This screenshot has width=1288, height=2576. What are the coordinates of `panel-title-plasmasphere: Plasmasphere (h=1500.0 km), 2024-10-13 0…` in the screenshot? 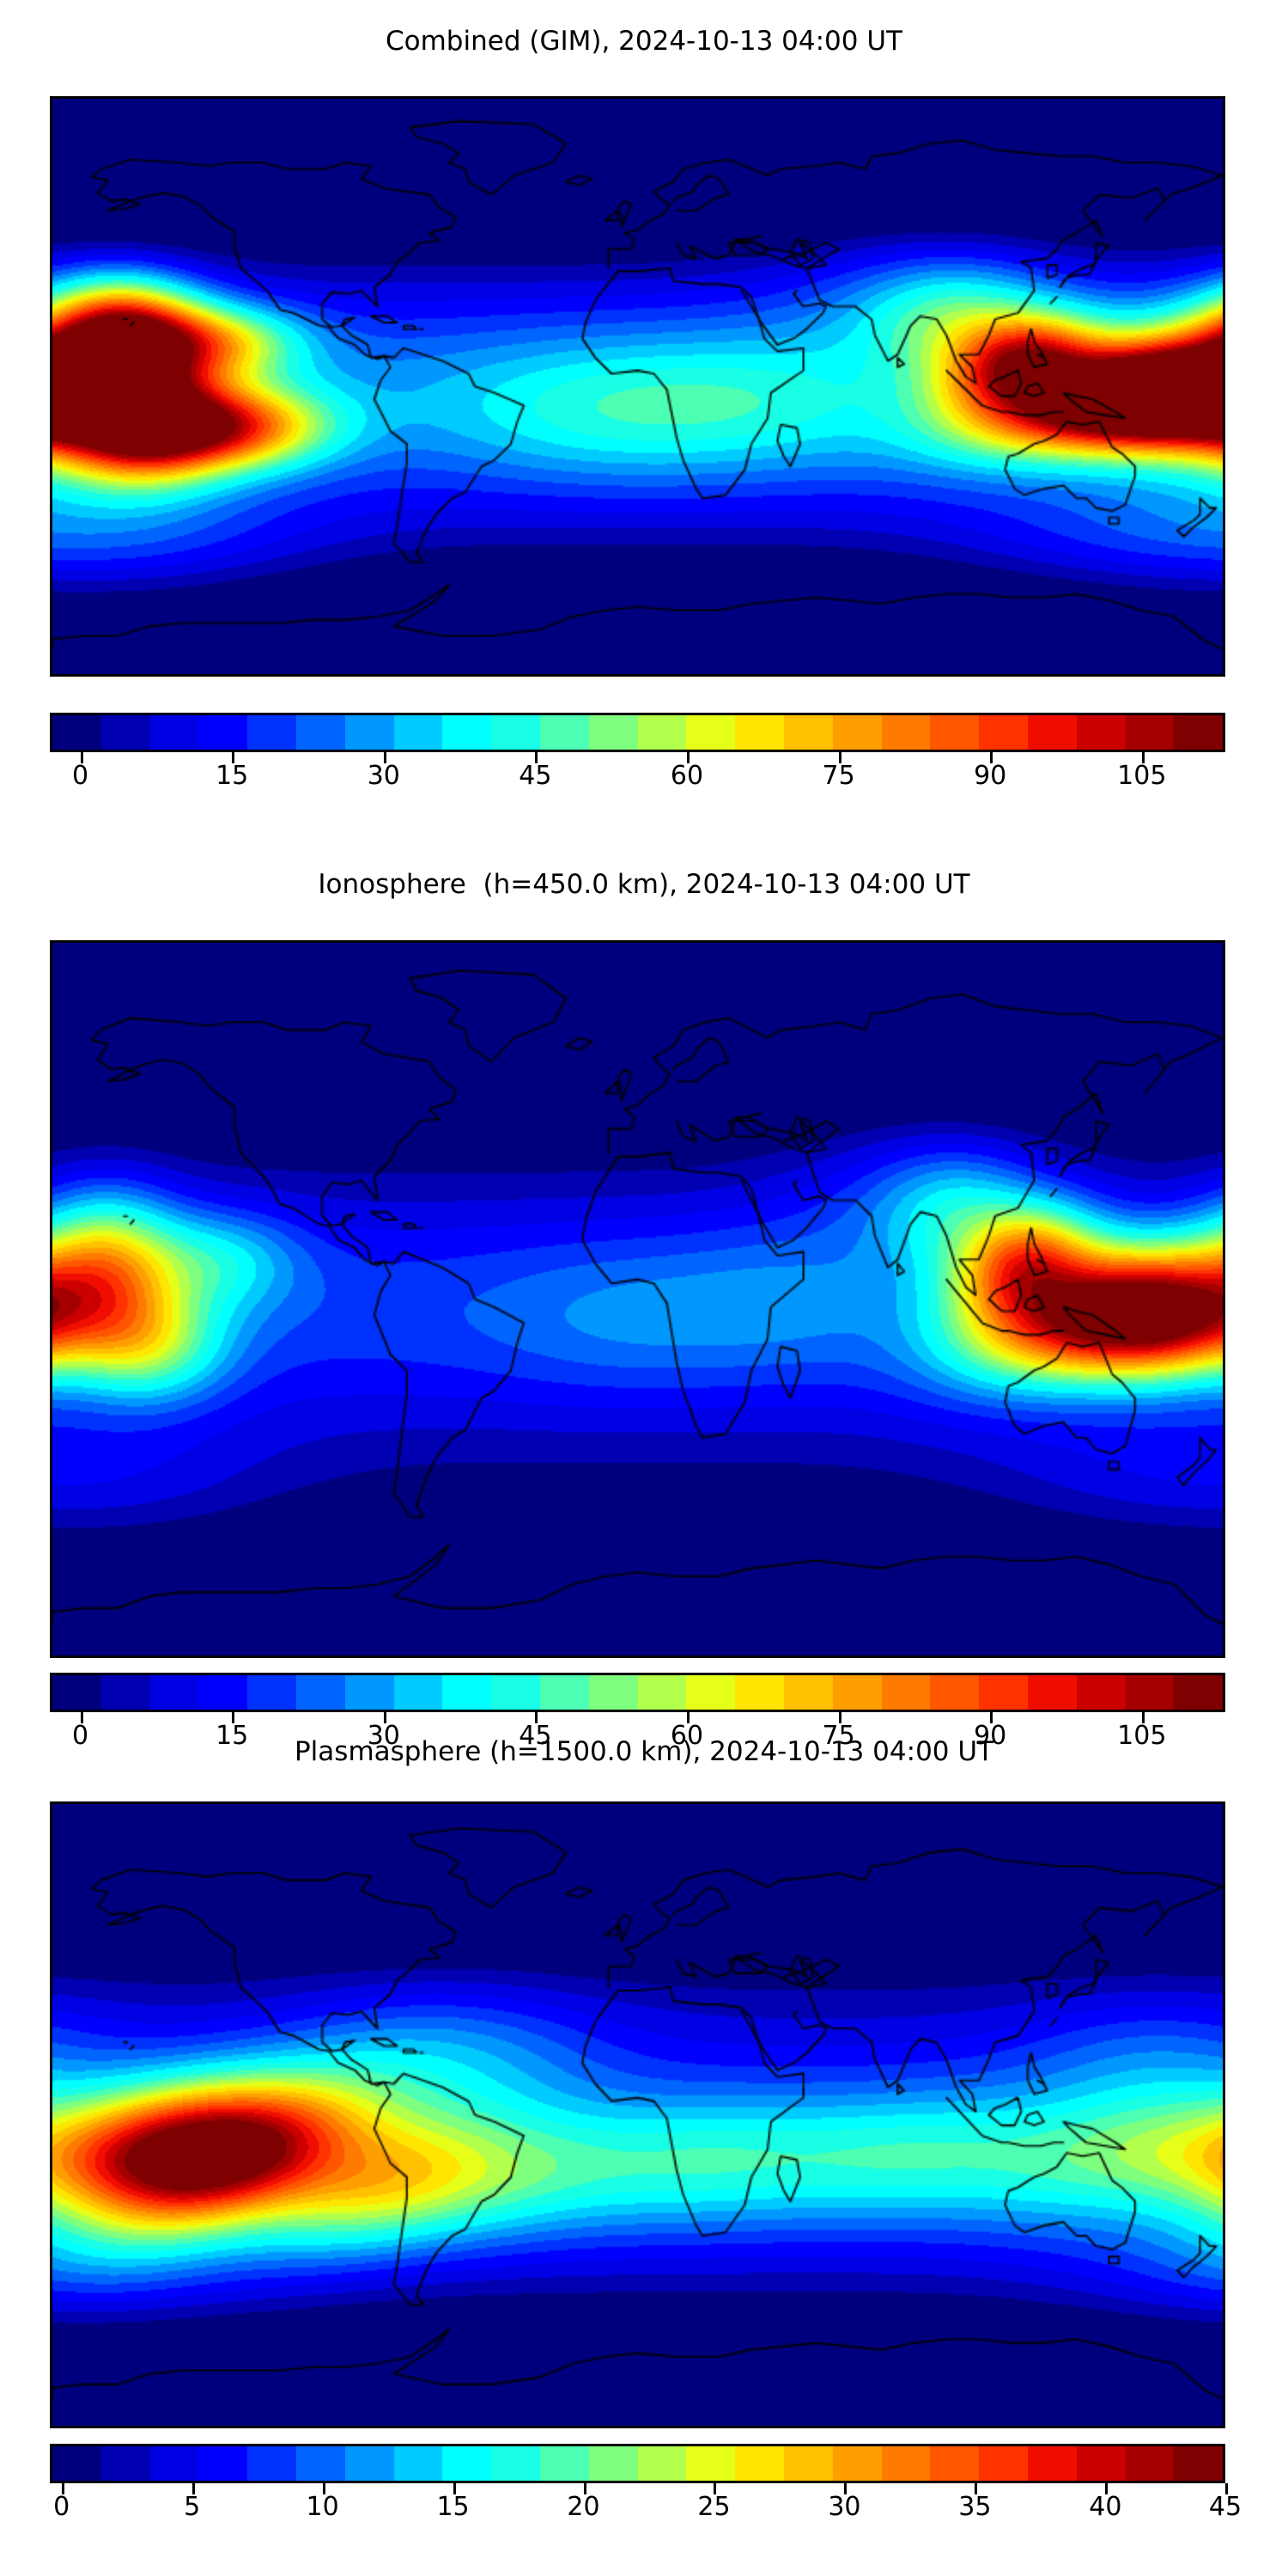 It's located at (643, 1751).